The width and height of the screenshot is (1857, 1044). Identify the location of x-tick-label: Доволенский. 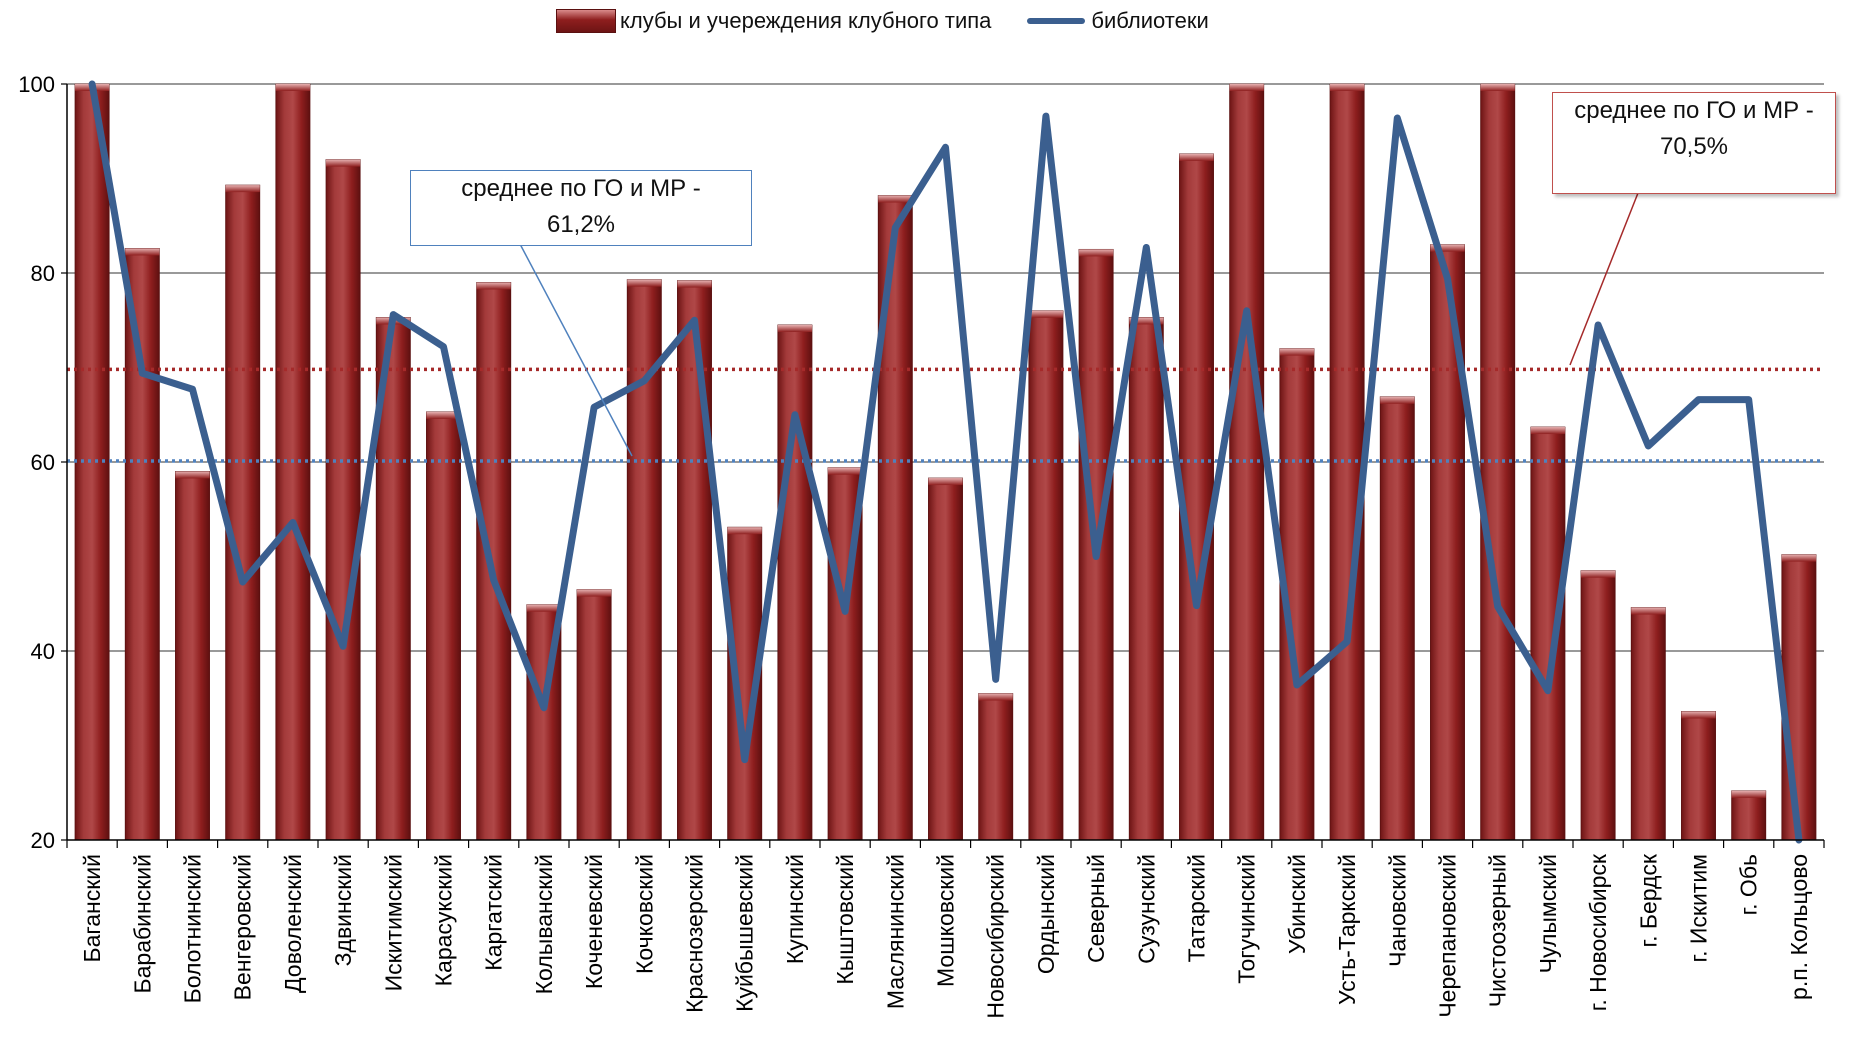
(293, 923).